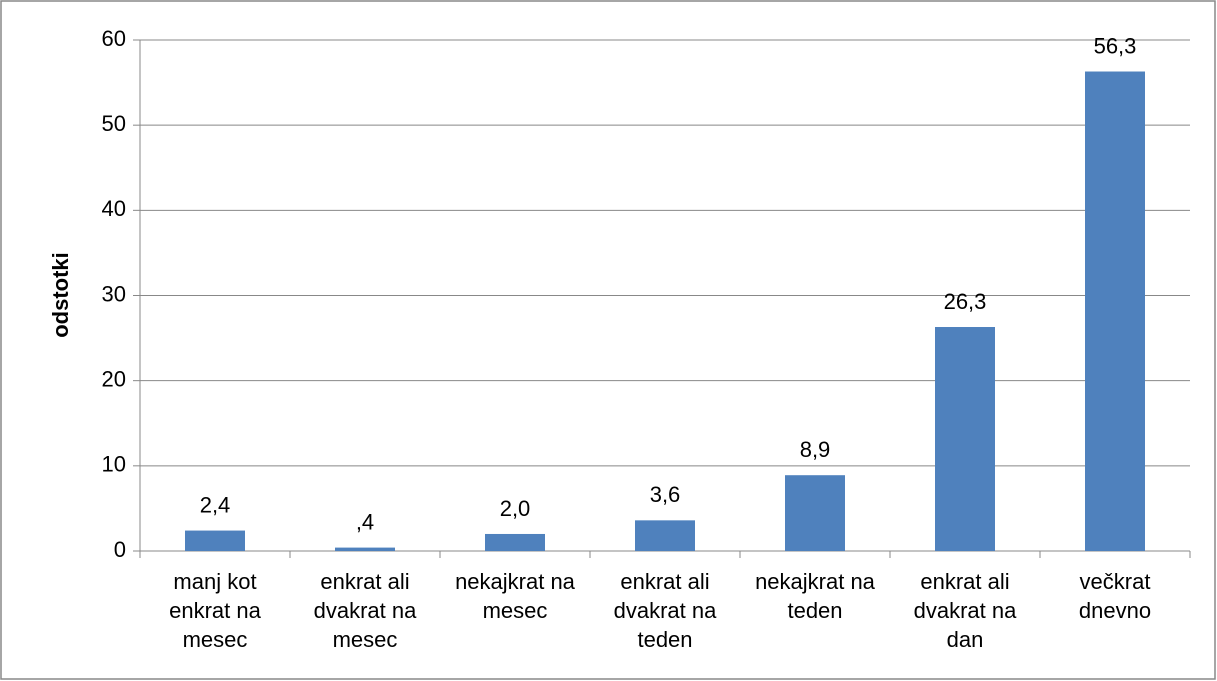  I want to click on data-label: 56,3, so click(1115, 45).